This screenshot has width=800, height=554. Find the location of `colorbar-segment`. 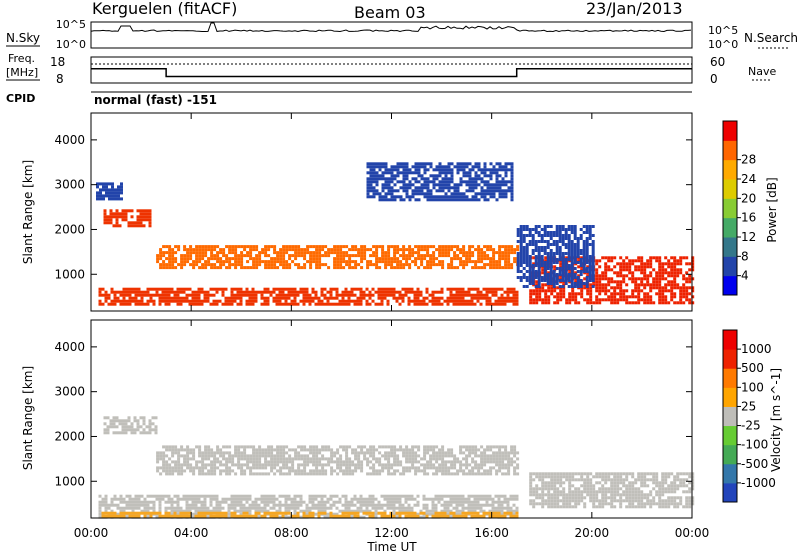

colorbar-segment is located at coordinates (730, 285).